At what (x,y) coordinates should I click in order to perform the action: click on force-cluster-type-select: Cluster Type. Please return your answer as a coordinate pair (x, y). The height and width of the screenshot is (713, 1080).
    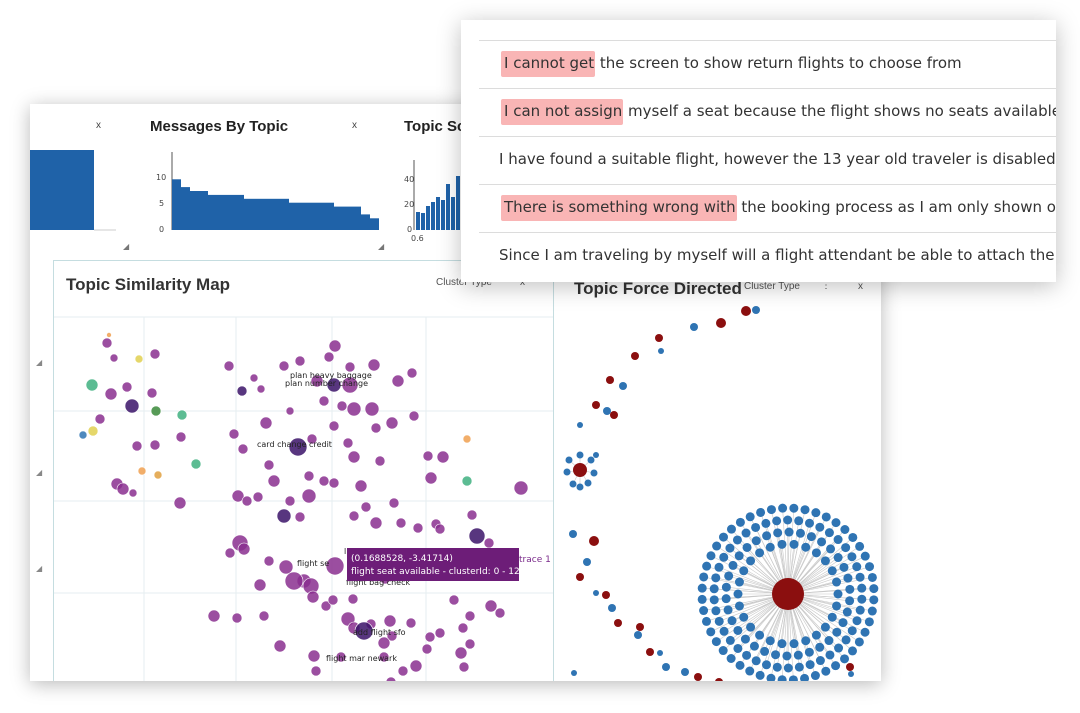
    Looking at the image, I should click on (772, 286).